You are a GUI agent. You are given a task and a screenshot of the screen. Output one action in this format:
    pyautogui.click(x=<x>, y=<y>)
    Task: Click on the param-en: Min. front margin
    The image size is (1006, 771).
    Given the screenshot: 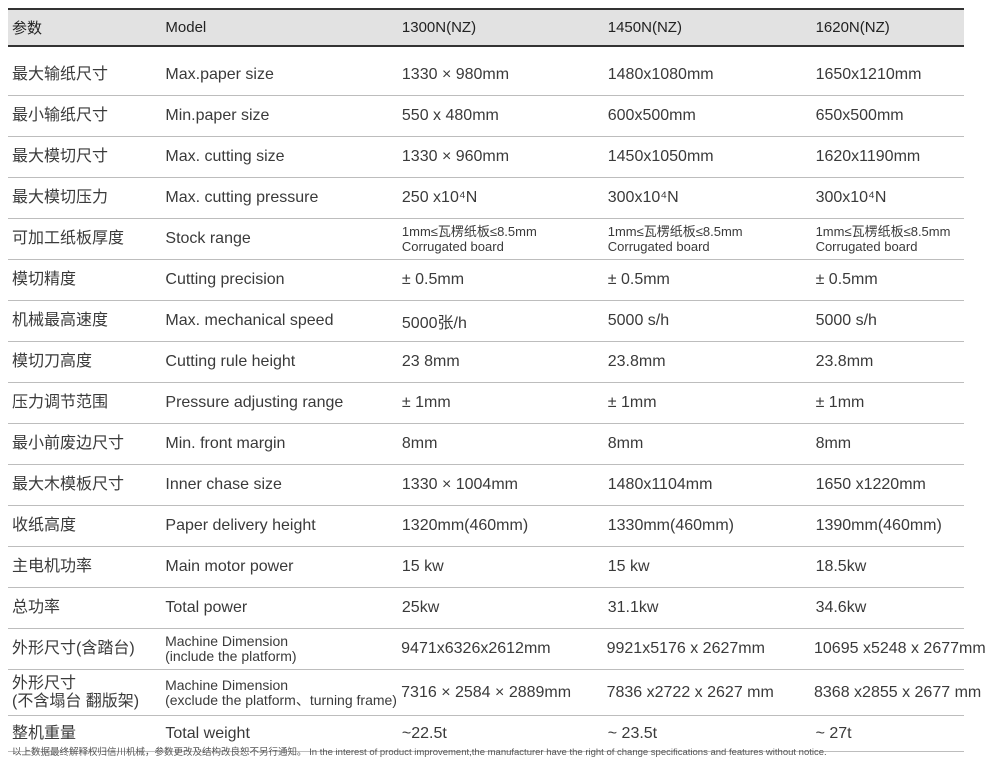 What is the action you would take?
    pyautogui.click(x=283, y=444)
    